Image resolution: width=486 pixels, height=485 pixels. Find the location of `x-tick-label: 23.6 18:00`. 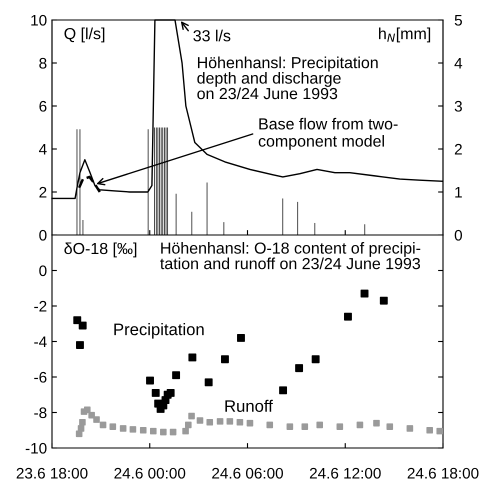

x-tick-label: 23.6 18:00 is located at coordinates (52, 473).